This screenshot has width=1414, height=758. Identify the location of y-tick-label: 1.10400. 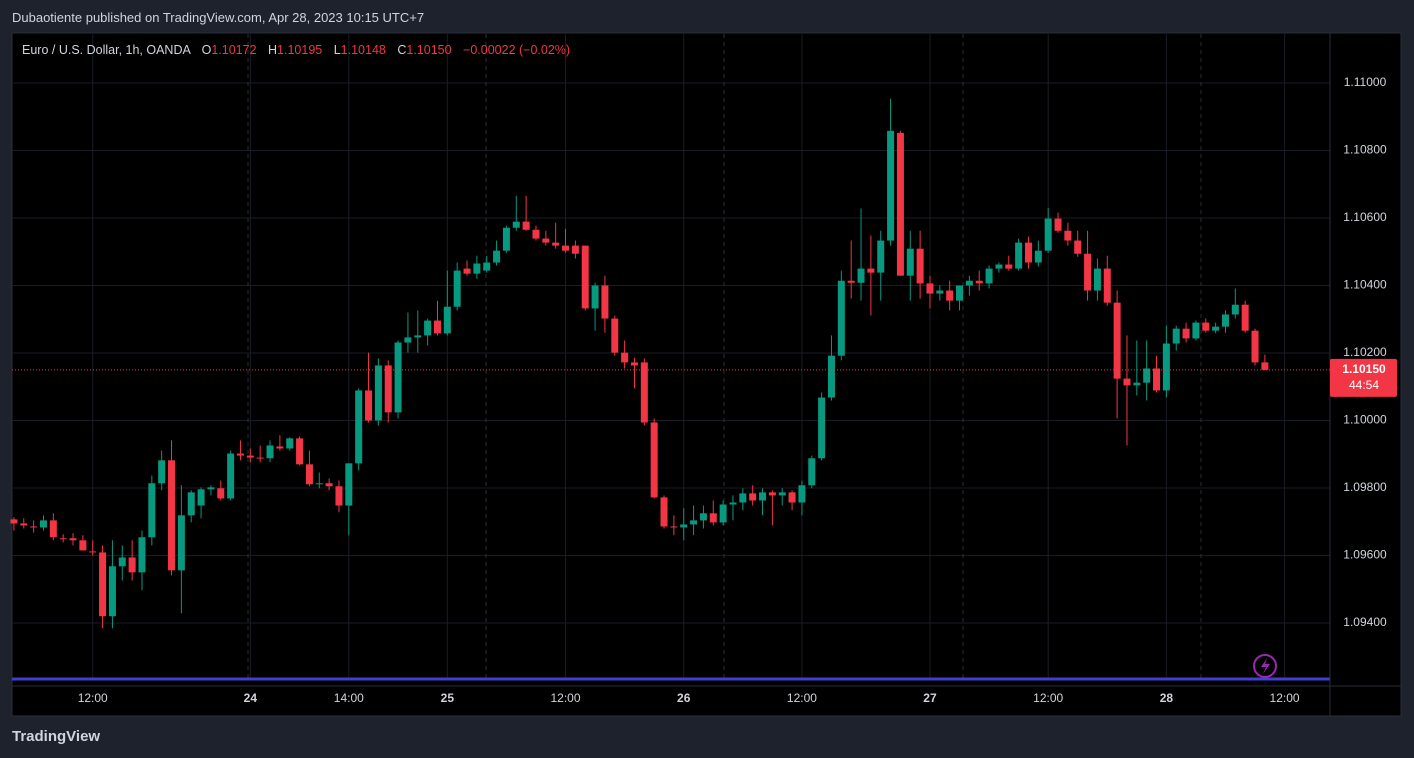
(1365, 285).